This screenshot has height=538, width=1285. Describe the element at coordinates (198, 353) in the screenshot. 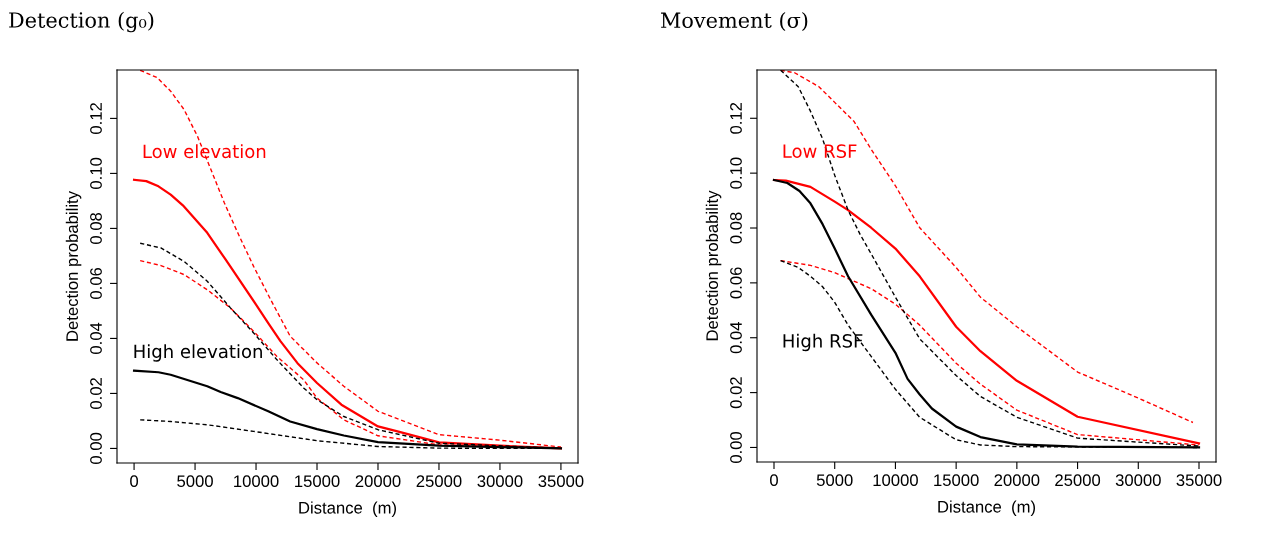

I see `series-label: High elevation` at that location.